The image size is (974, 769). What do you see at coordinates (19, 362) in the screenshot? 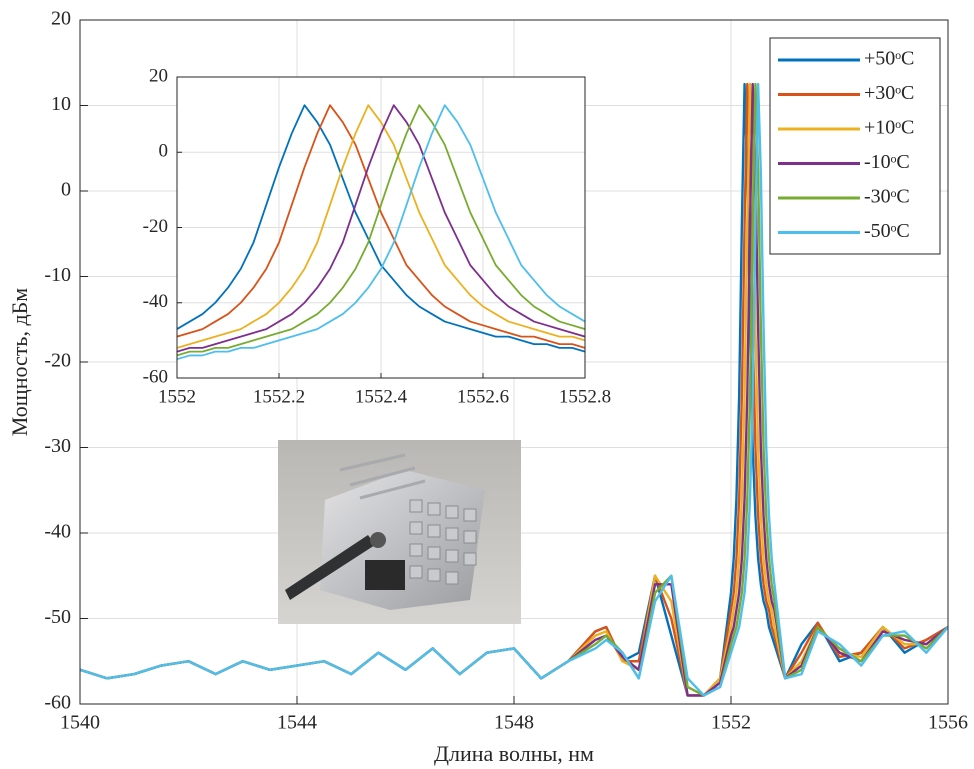
I see `y-axis-label: Мощность, дБм` at bounding box center [19, 362].